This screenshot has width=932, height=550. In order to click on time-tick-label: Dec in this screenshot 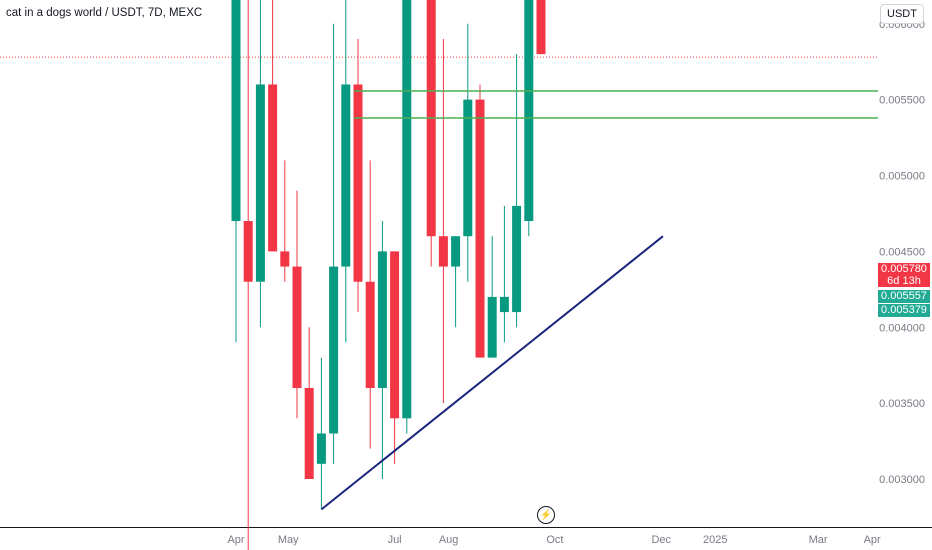, I will do `click(661, 540)`.